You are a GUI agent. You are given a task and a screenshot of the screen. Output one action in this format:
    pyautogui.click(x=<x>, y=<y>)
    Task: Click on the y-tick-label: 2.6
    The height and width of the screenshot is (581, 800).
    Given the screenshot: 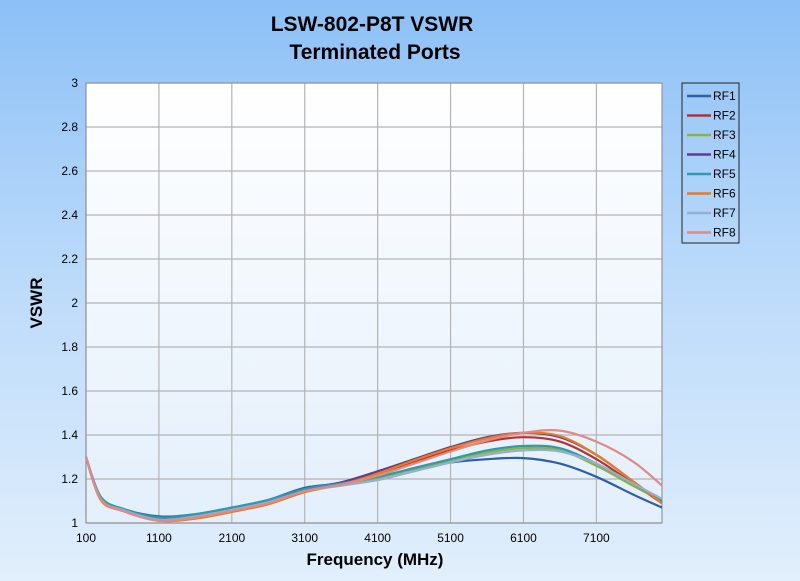 What is the action you would take?
    pyautogui.click(x=69, y=171)
    